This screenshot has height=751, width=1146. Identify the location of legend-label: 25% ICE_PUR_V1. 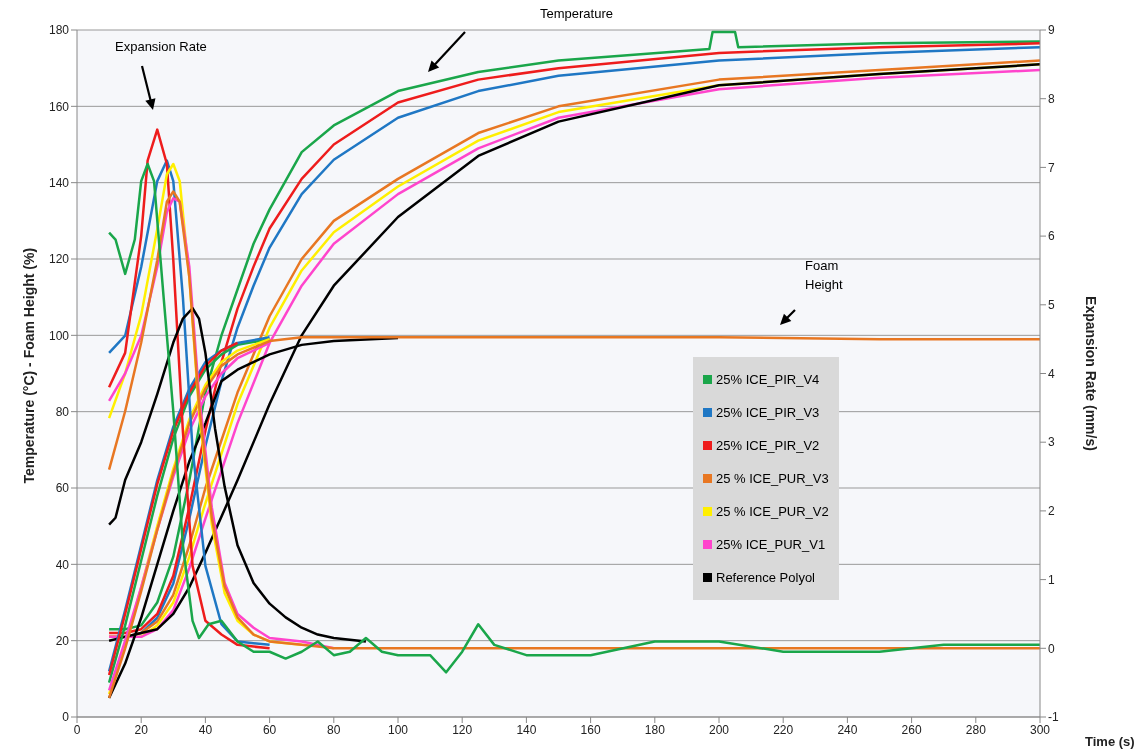
(771, 544).